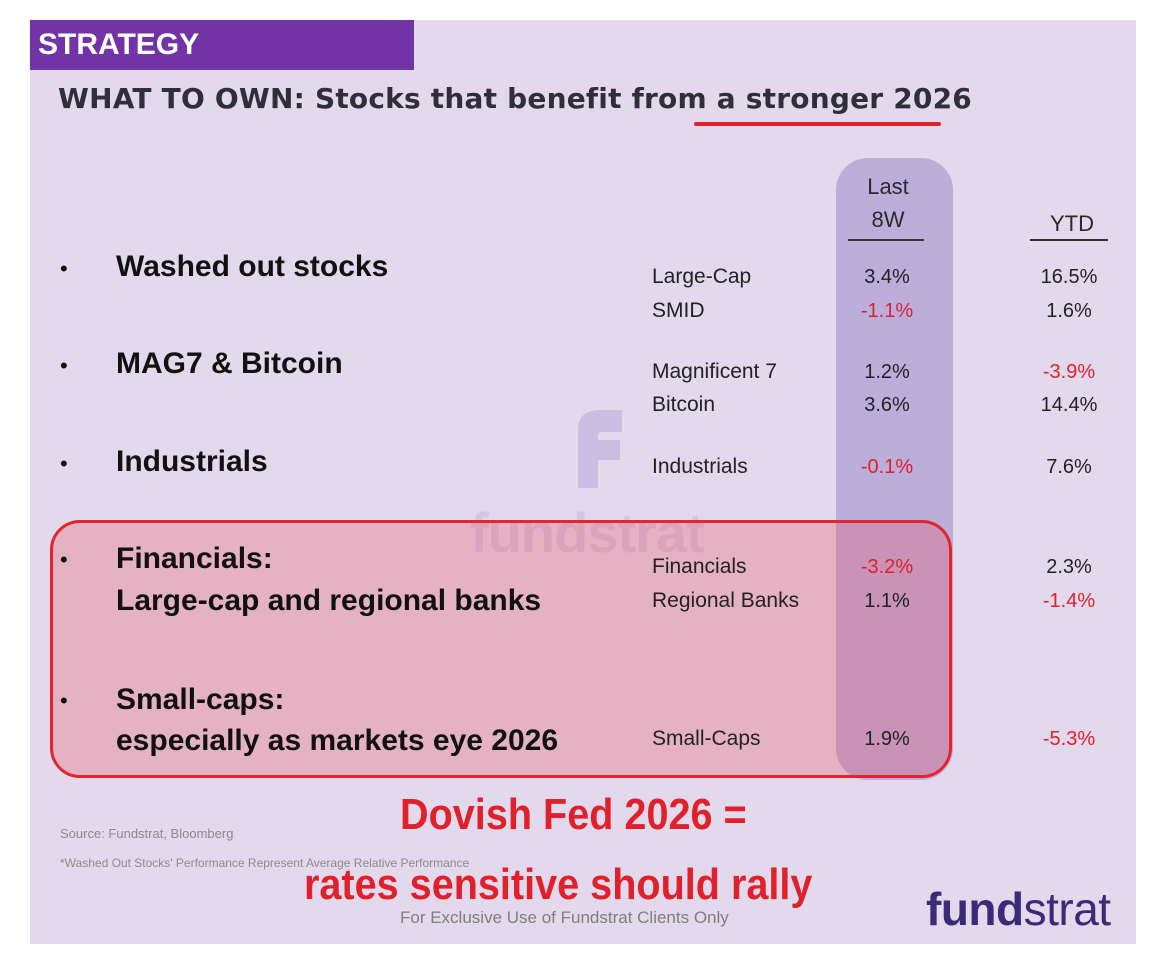  What do you see at coordinates (587, 532) in the screenshot?
I see `fundstrat-watermark: fundstrat` at bounding box center [587, 532].